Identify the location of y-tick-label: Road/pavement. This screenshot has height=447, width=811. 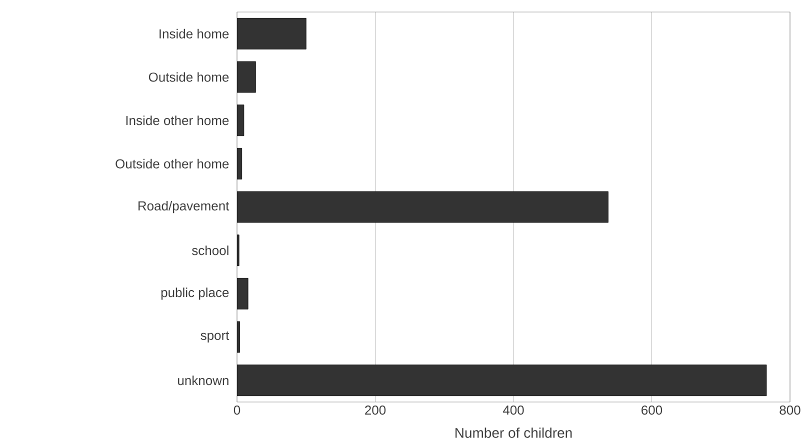
(184, 207).